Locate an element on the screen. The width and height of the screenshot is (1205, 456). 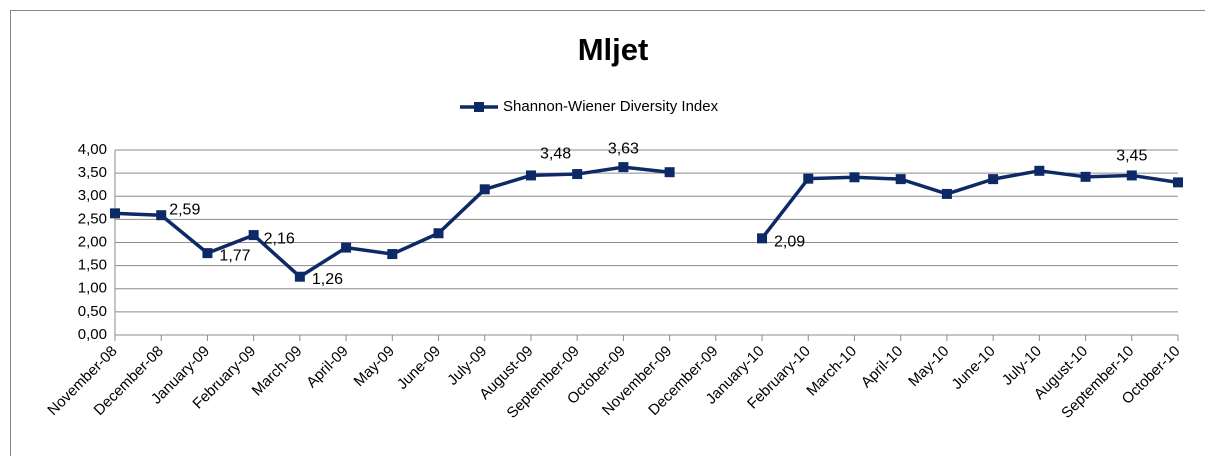
y-tick-label: 2,00 is located at coordinates (92, 241).